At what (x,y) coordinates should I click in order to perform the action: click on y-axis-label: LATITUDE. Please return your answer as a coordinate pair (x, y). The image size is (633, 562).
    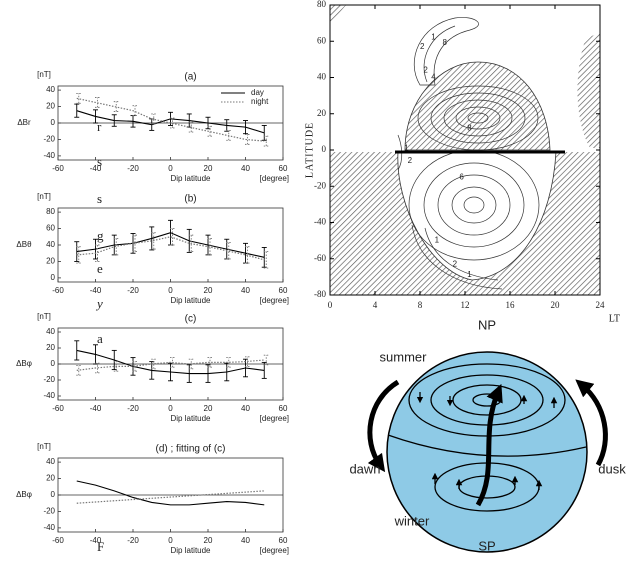
    Looking at the image, I should click on (309, 150).